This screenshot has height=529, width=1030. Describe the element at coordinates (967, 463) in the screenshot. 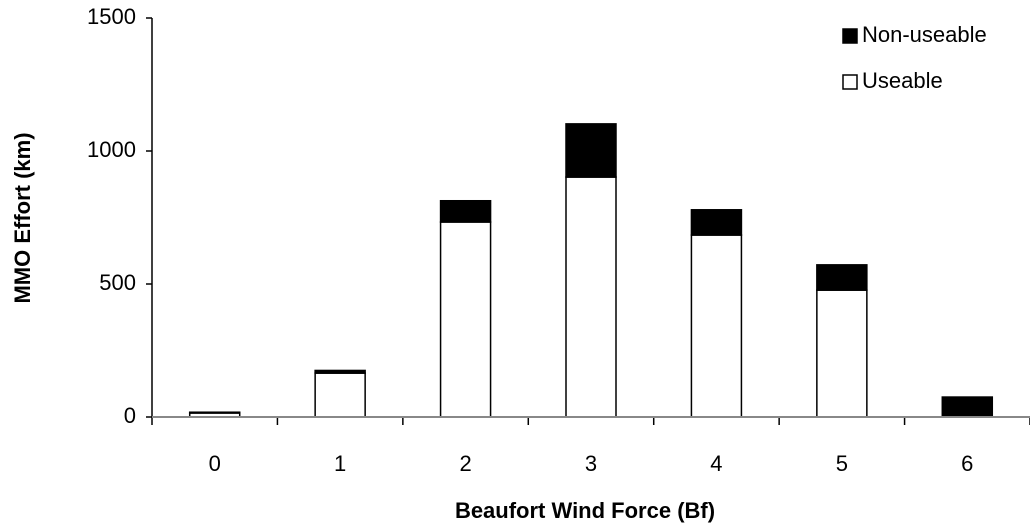

I see `x-tick-label: 6` at that location.